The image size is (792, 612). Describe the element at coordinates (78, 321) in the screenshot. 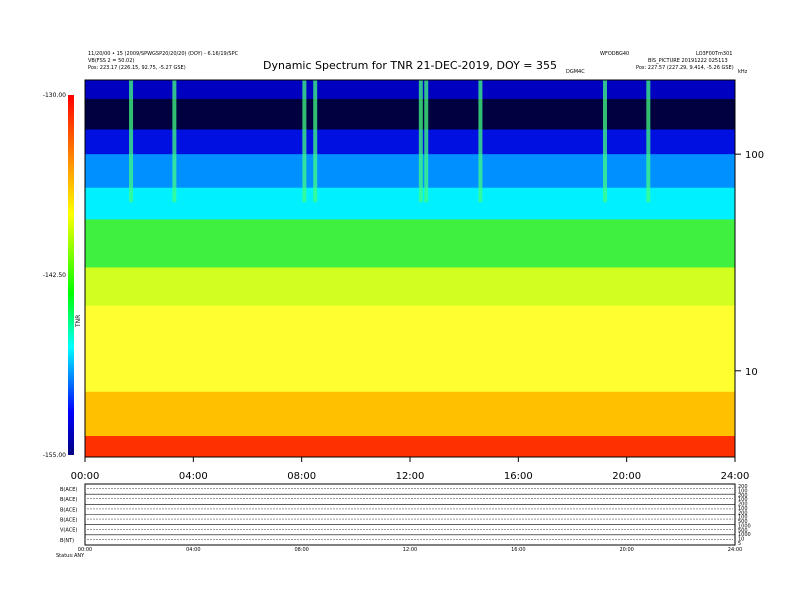

I see `colorbar-side-label: TNR` at that location.